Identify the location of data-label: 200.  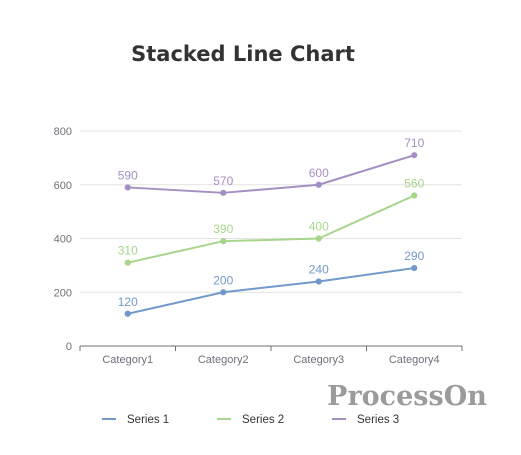
(223, 280).